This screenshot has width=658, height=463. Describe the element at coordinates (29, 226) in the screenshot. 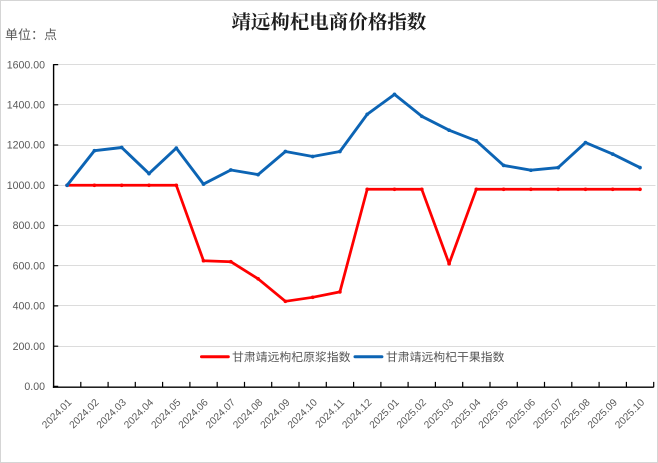

I see `svg-text: 800.00` at that location.